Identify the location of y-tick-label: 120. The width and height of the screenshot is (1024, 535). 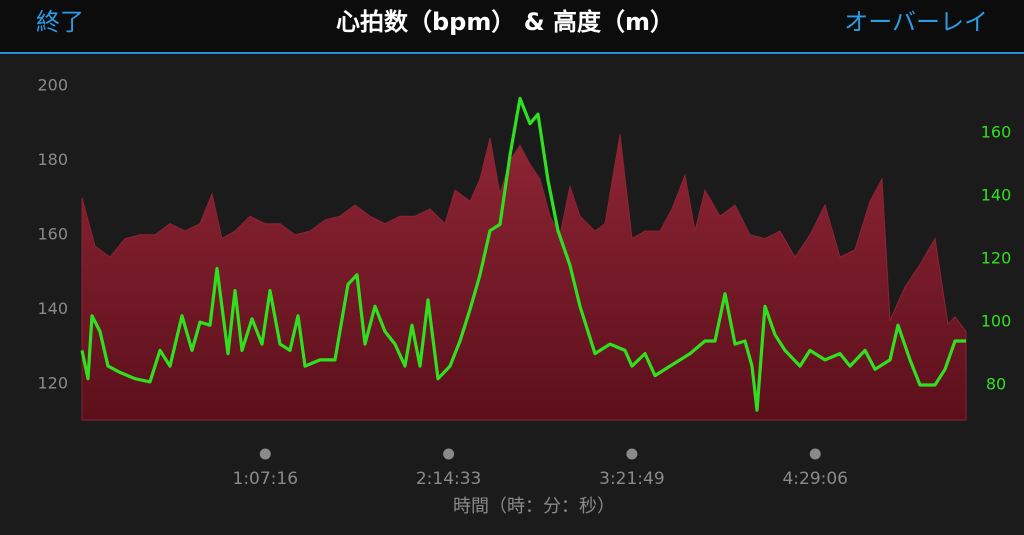
(52, 382).